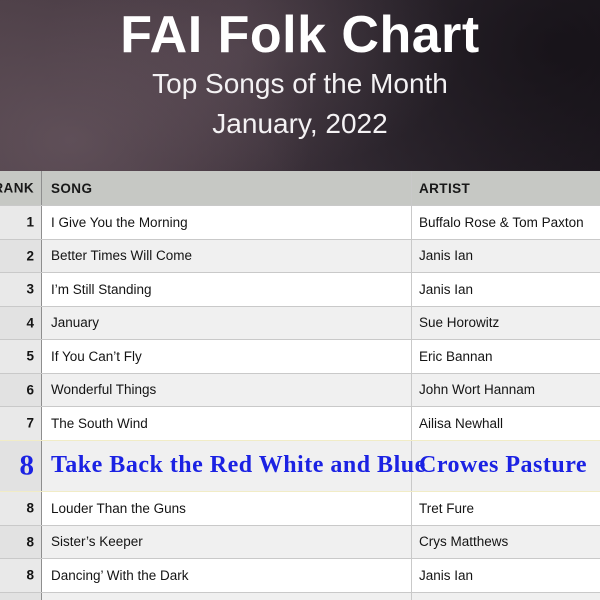  Describe the element at coordinates (21, 322) in the screenshot. I see `rank-cell: 4` at that location.